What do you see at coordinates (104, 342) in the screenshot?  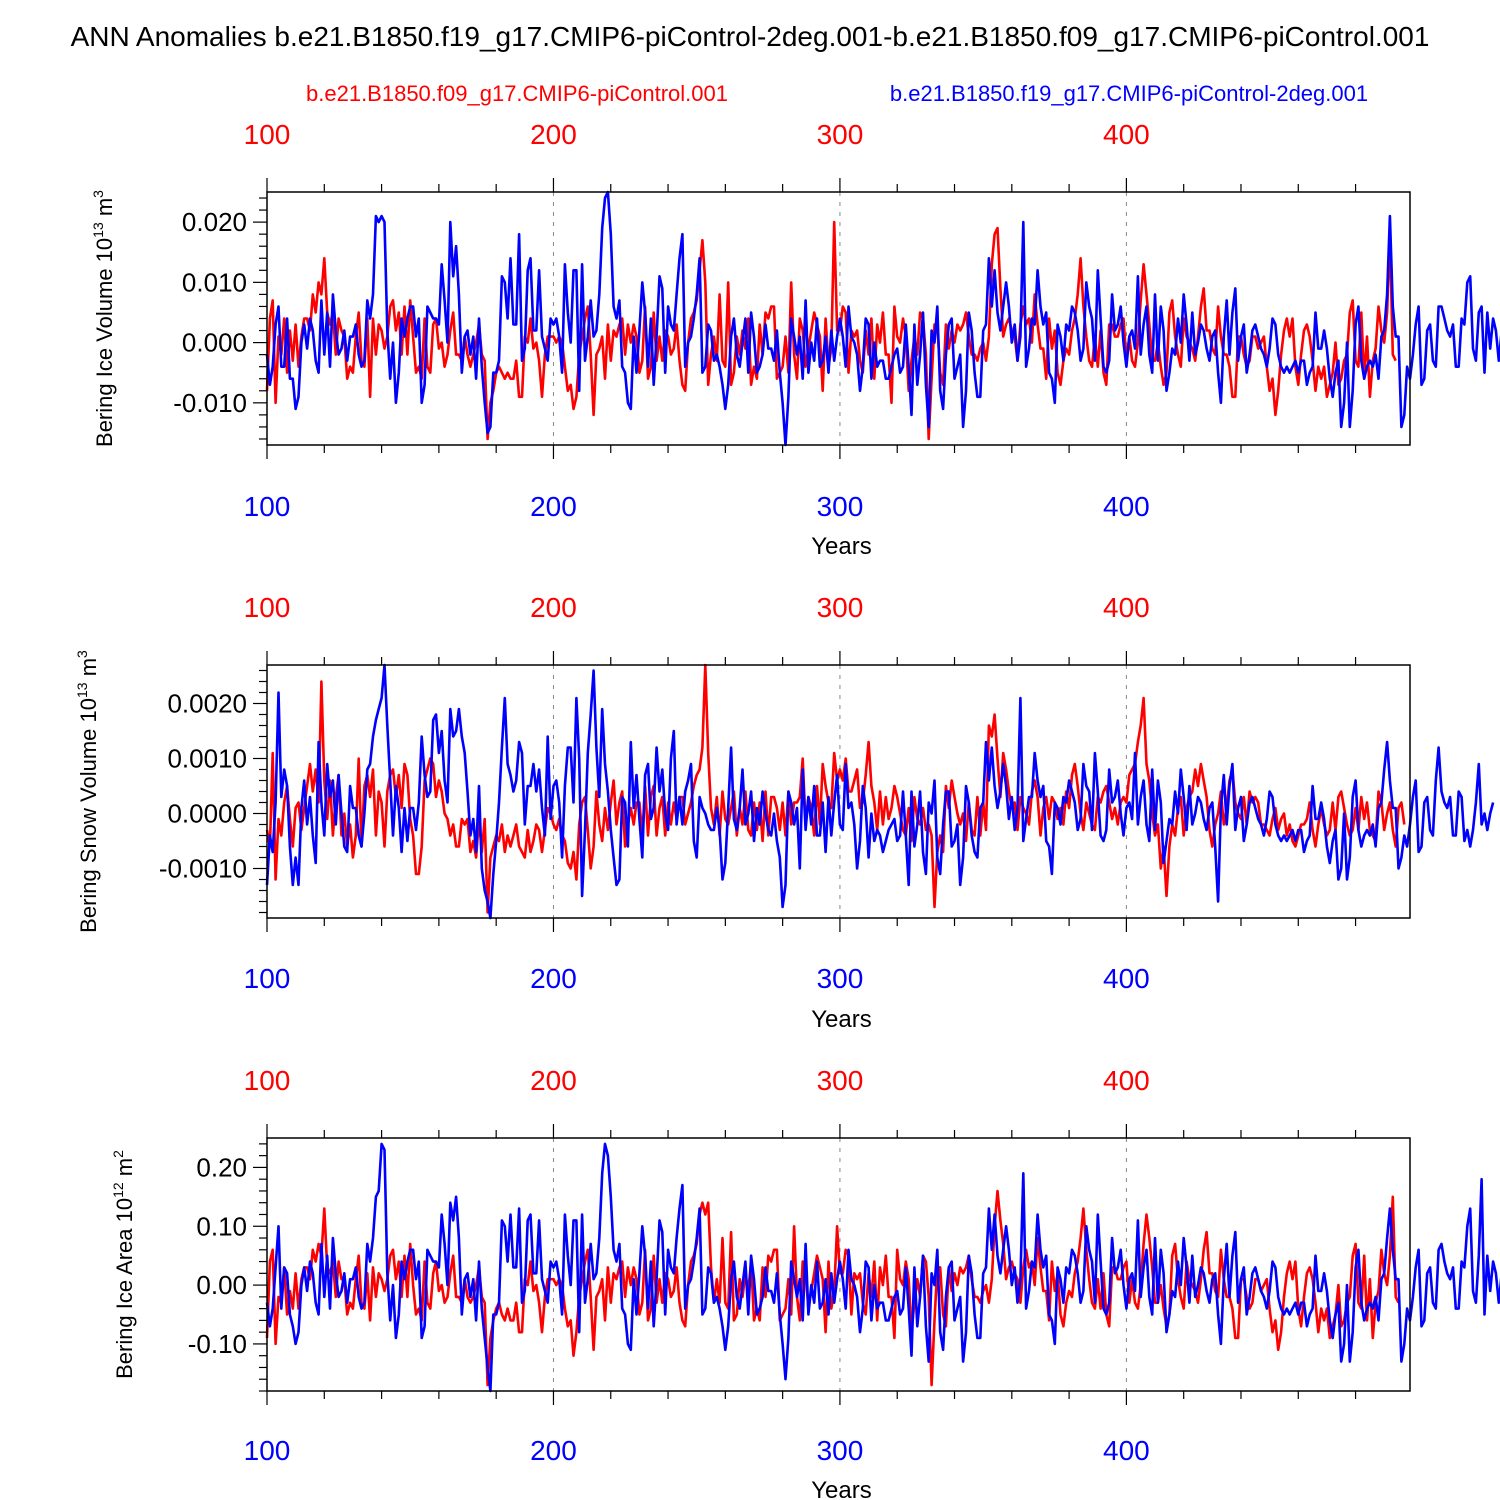 I see `y-axis-label-ylabel-base: Bering Ice Volume 10` at bounding box center [104, 342].